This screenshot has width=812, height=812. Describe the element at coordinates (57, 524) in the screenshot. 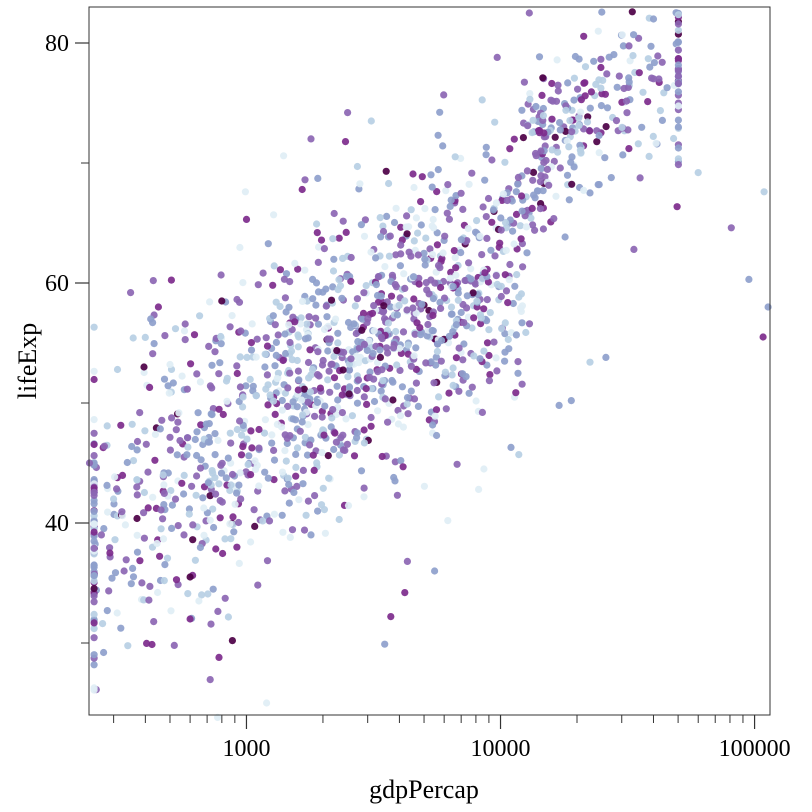

I see `y-tick-label: 40` at that location.